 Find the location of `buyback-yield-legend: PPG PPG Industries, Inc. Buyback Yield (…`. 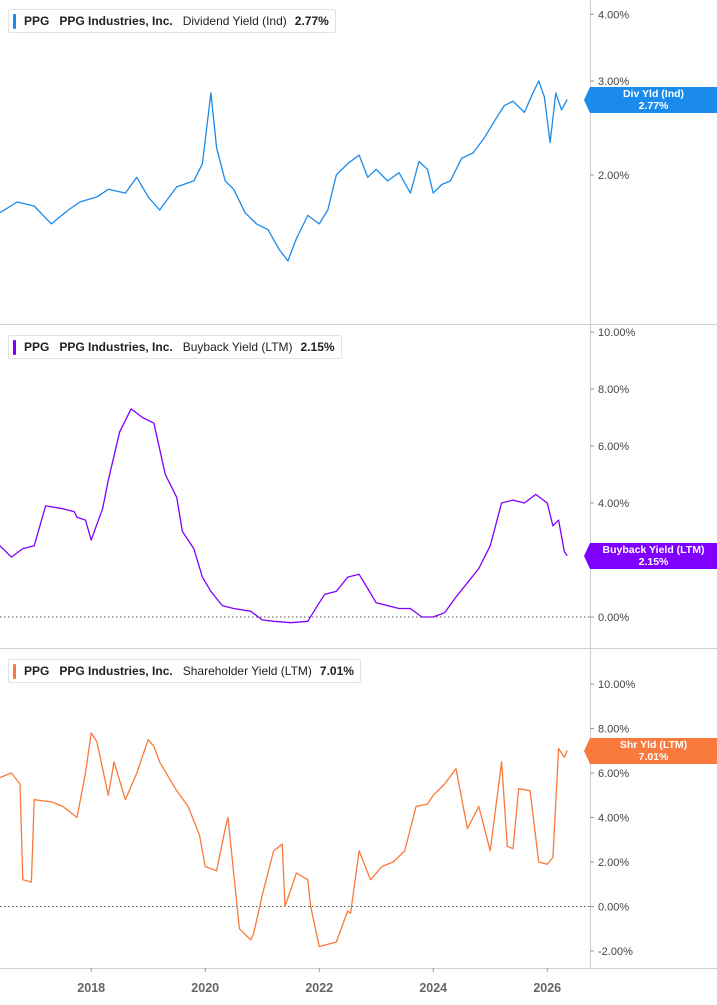

buyback-yield-legend: PPG PPG Industries, Inc. Buyback Yield (… is located at coordinates (175, 347).